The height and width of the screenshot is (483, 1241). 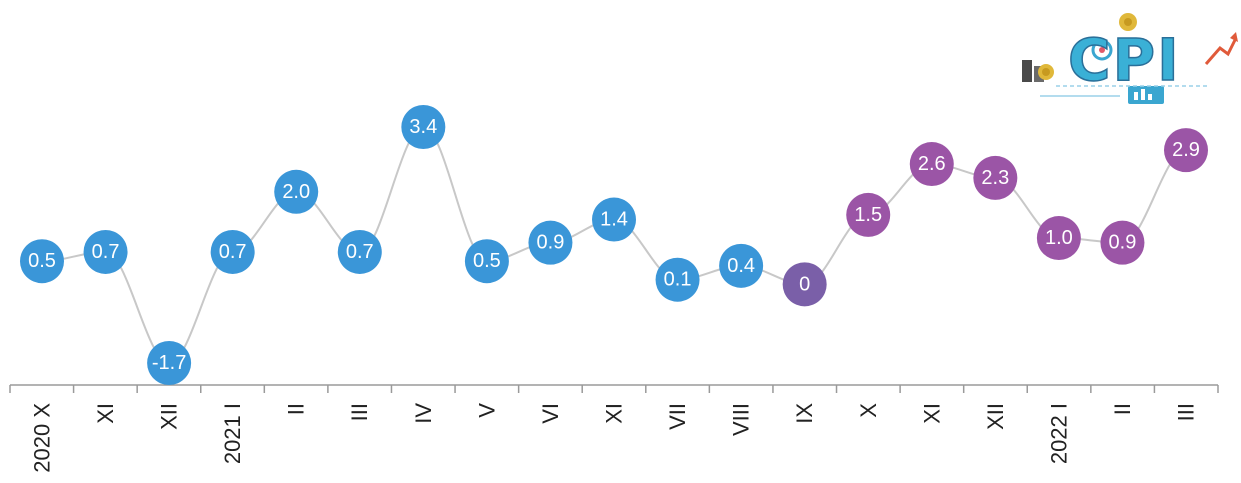 I want to click on data-point: 1.4, so click(x=614, y=219).